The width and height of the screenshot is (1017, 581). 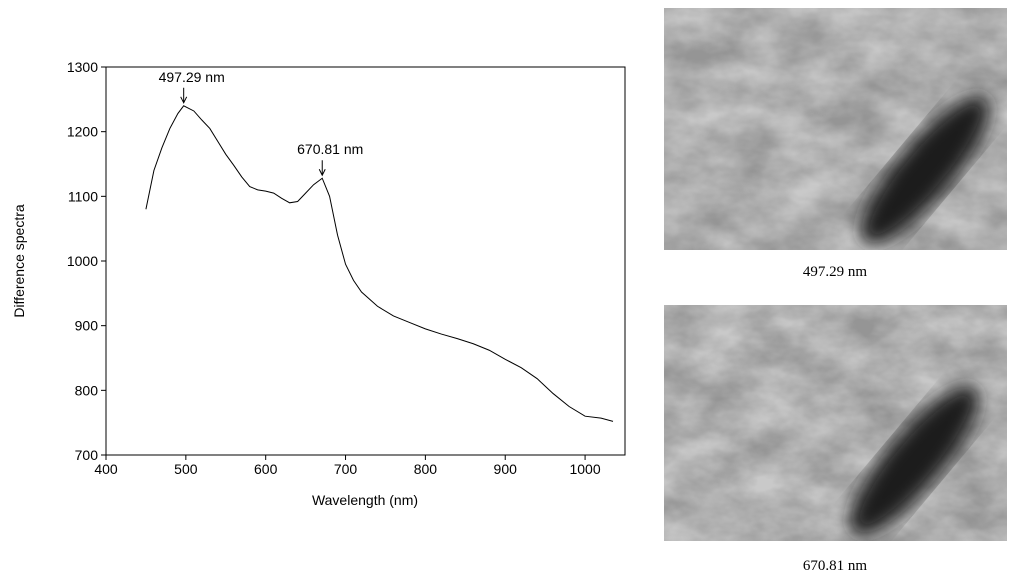 What do you see at coordinates (192, 77) in the screenshot?
I see `annotation: 497.29 nm` at bounding box center [192, 77].